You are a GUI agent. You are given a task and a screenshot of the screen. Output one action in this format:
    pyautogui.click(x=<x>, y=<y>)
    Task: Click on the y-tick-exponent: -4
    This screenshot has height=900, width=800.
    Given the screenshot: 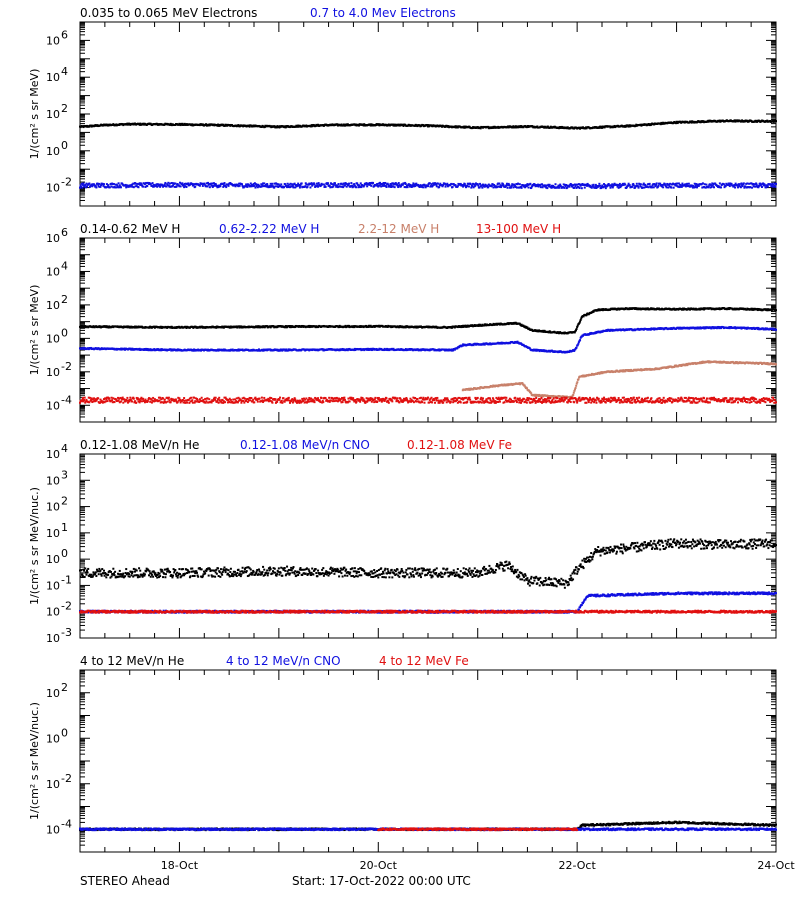 What is the action you would take?
    pyautogui.click(x=66, y=399)
    